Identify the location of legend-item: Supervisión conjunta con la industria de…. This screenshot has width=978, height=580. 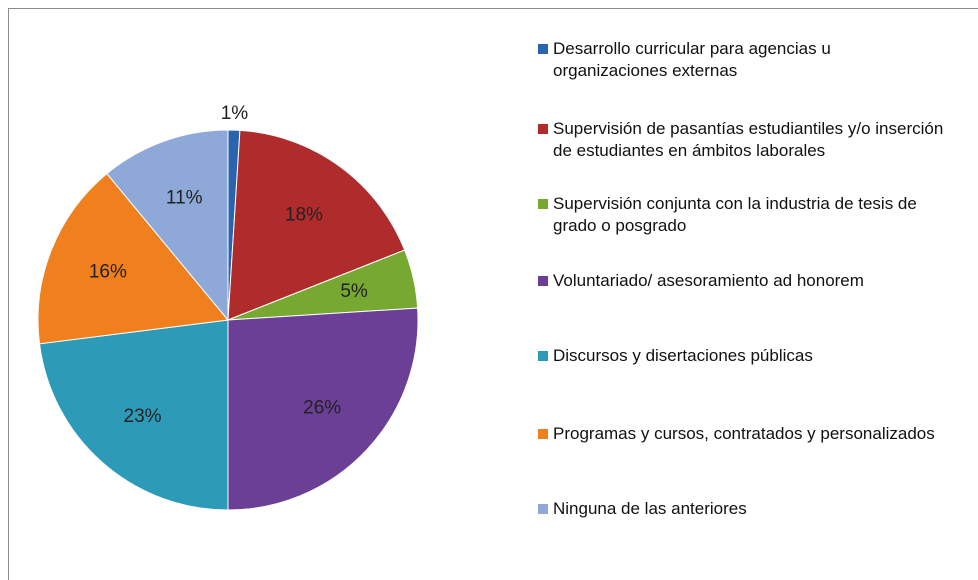
(743, 215).